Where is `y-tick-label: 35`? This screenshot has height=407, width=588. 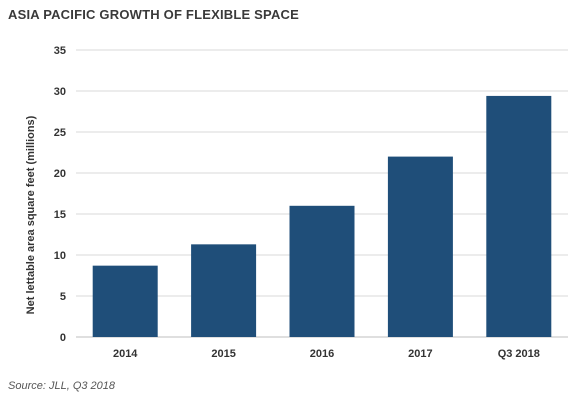
y-tick-label: 35 is located at coordinates (60, 51).